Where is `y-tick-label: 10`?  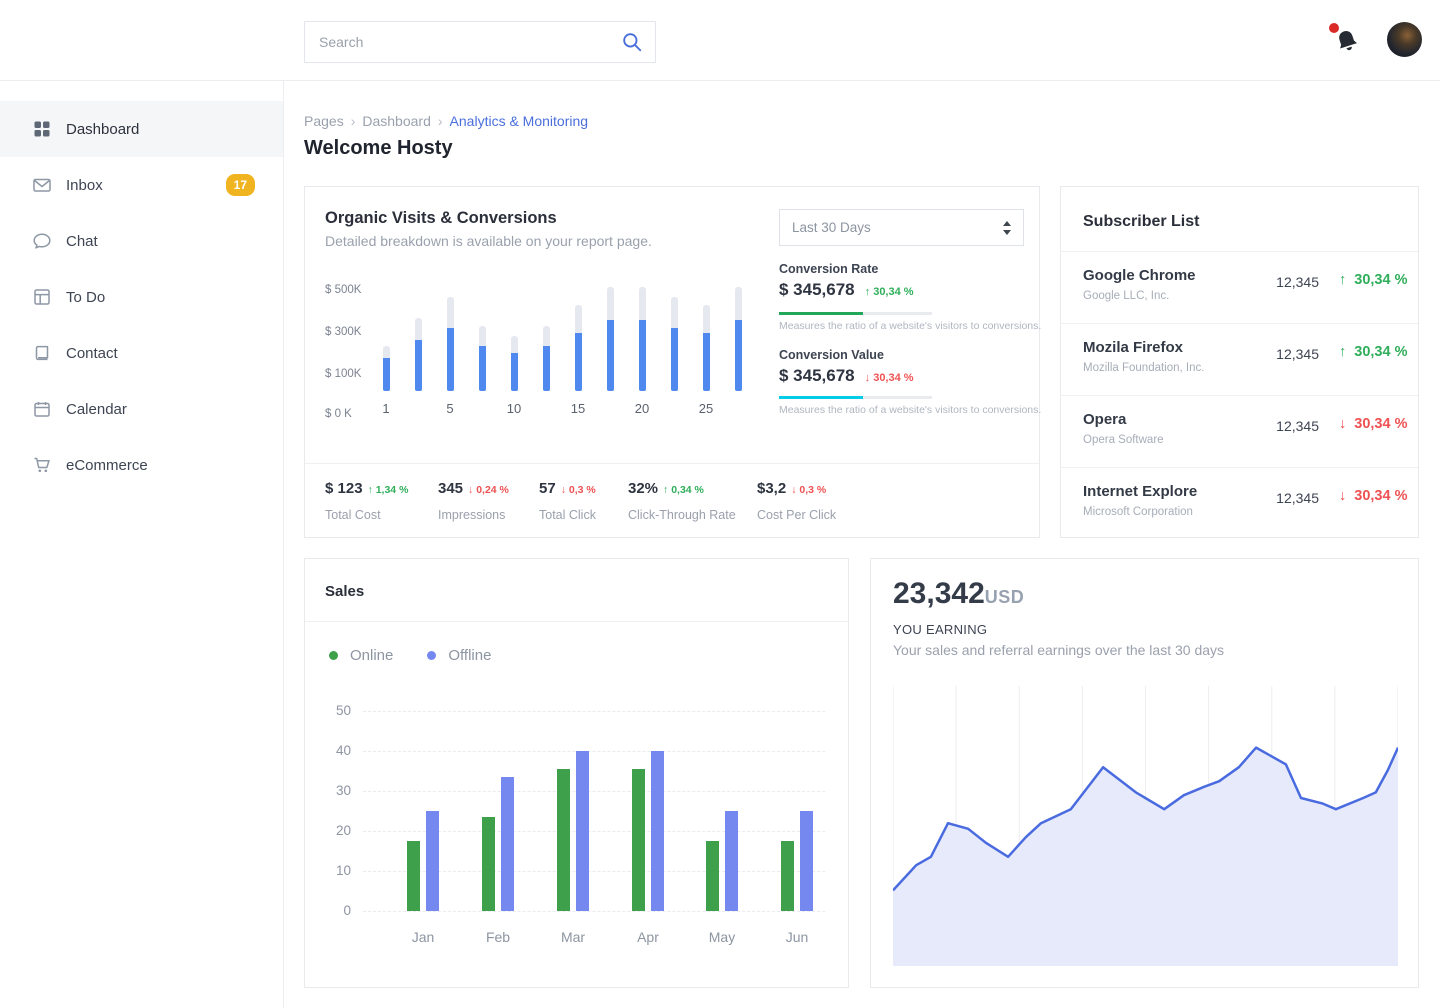 y-tick-label: 10 is located at coordinates (343, 870).